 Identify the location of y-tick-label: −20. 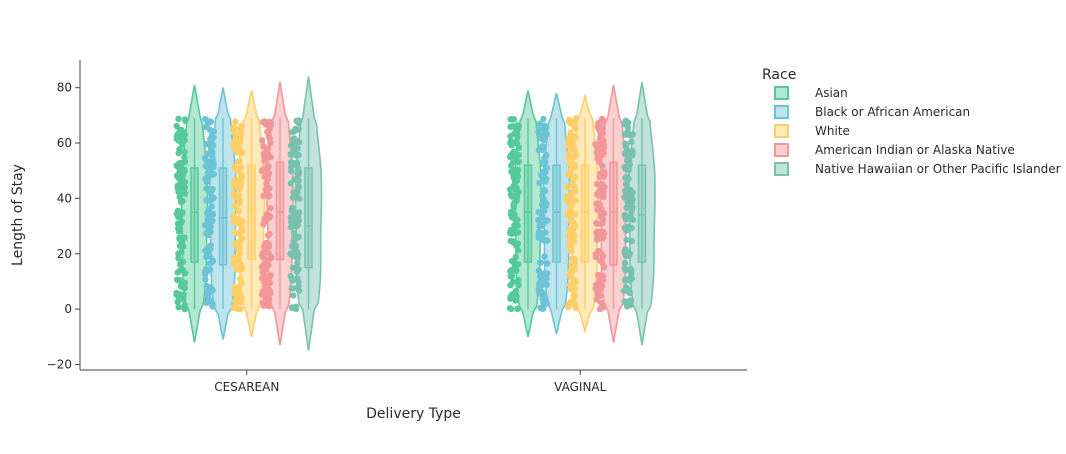
(59, 364).